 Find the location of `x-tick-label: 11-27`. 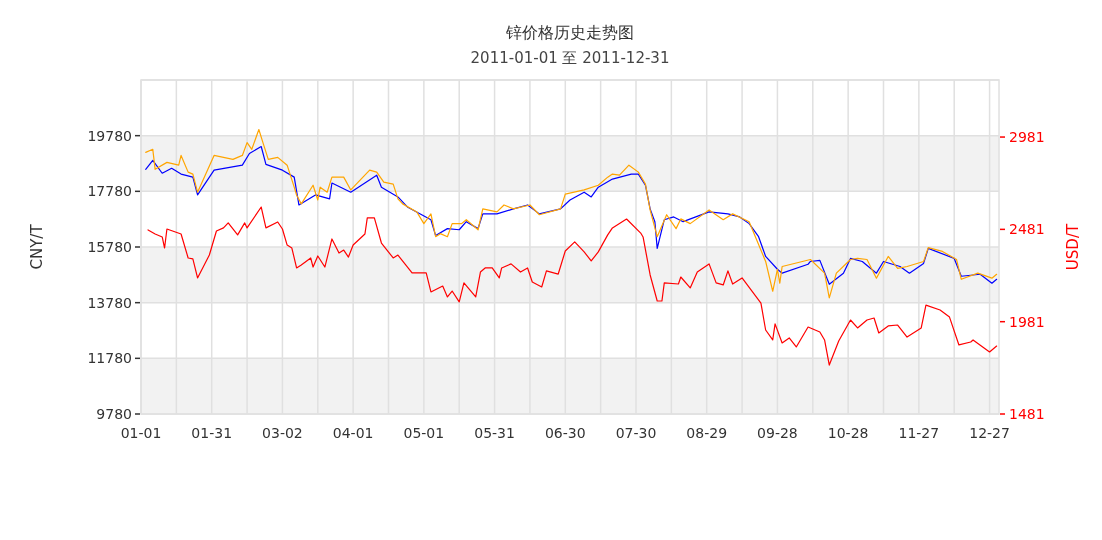

x-tick-label: 11-27 is located at coordinates (919, 433).